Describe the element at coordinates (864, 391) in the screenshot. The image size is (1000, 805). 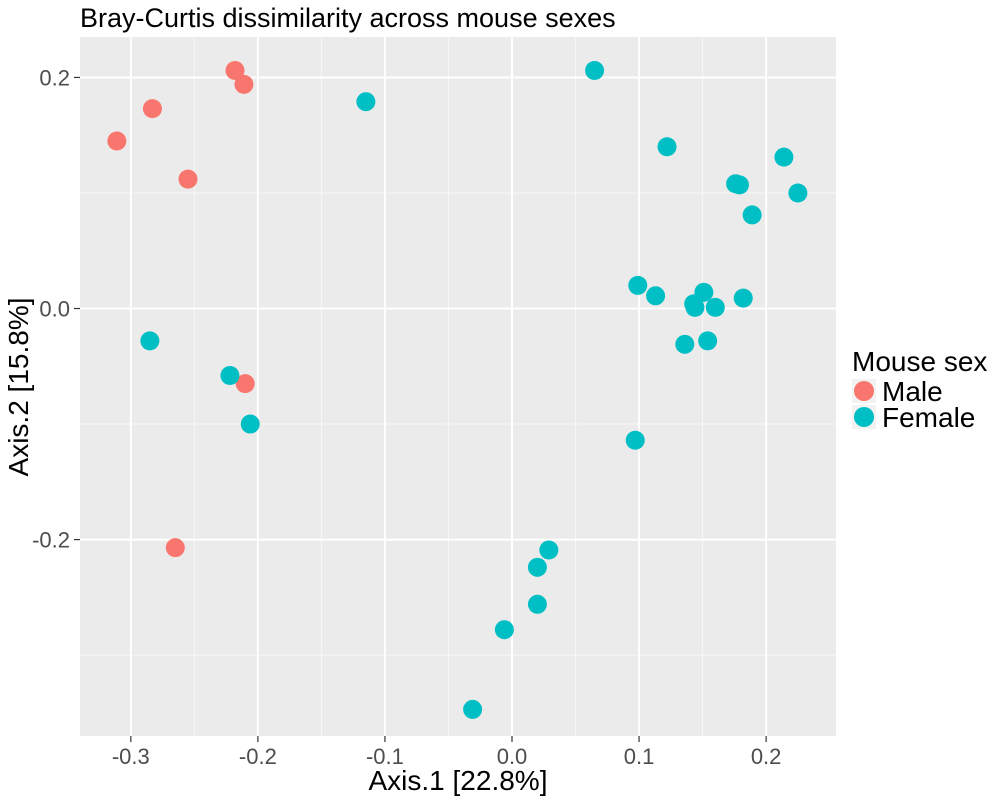
I see `legend-key-male` at that location.